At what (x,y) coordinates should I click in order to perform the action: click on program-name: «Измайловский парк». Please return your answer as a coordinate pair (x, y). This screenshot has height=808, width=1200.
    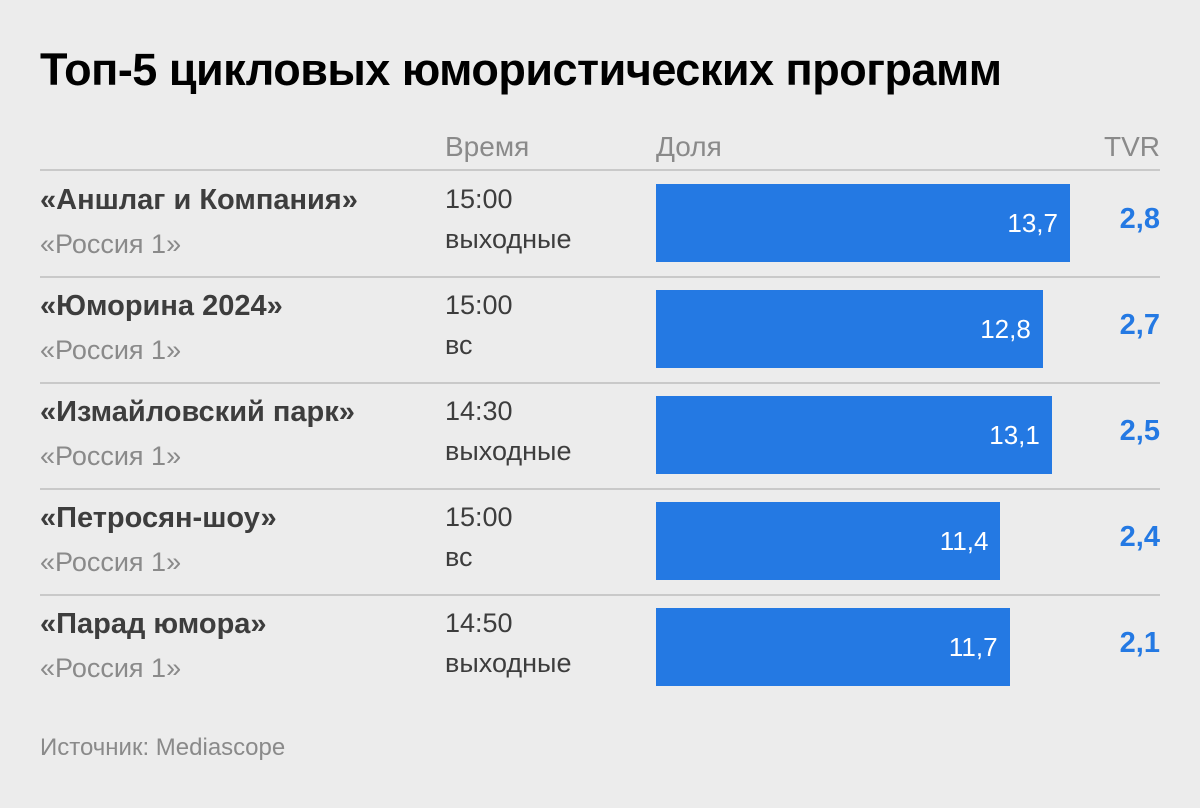
    Looking at the image, I should click on (197, 412).